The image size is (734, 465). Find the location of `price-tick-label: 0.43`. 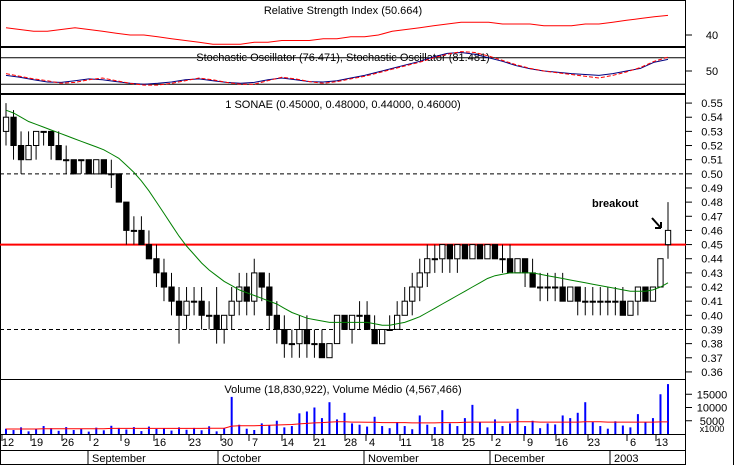

price-tick-label: 0.43 is located at coordinates (711, 274).